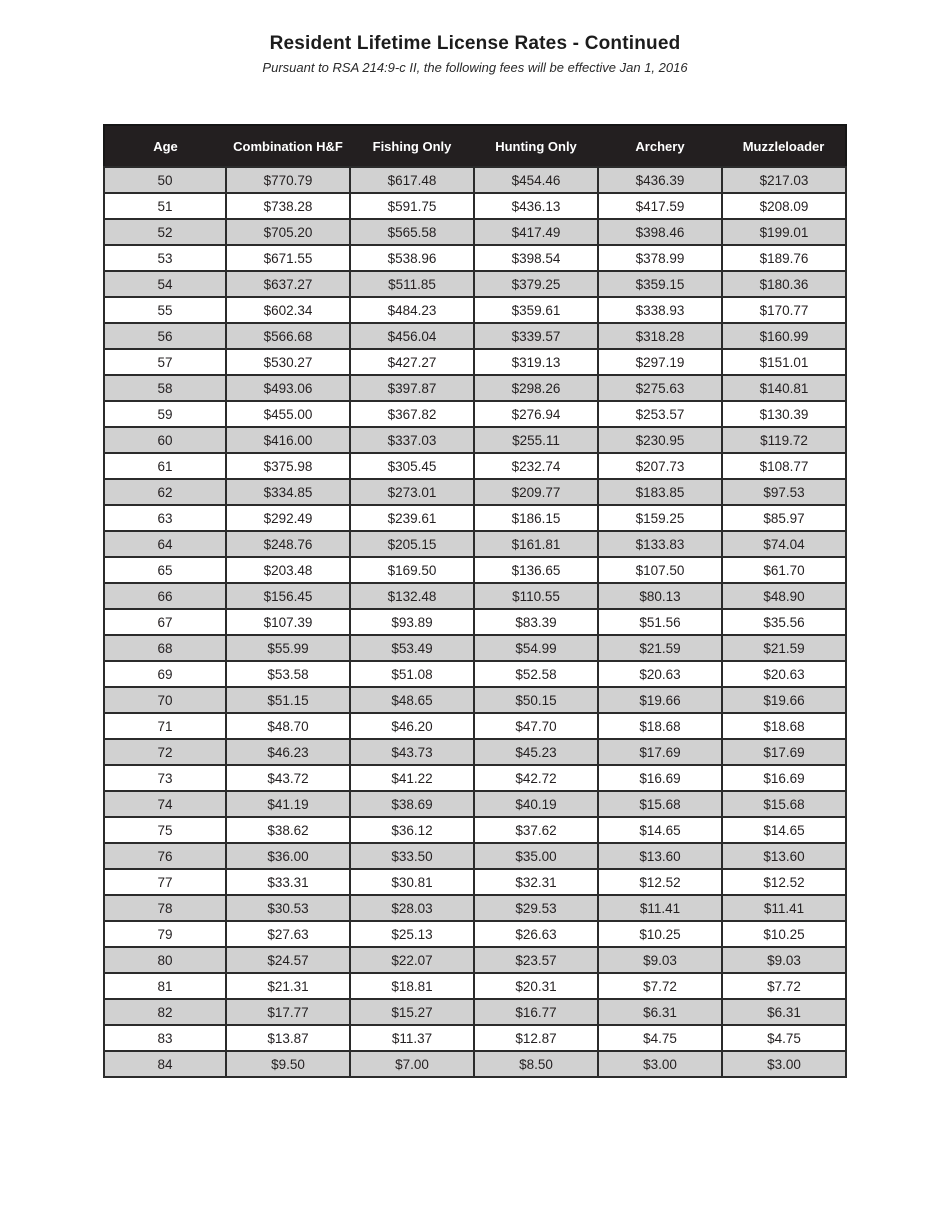 Image resolution: width=950 pixels, height=1230 pixels. What do you see at coordinates (165, 570) in the screenshot?
I see `cell-age: 65` at bounding box center [165, 570].